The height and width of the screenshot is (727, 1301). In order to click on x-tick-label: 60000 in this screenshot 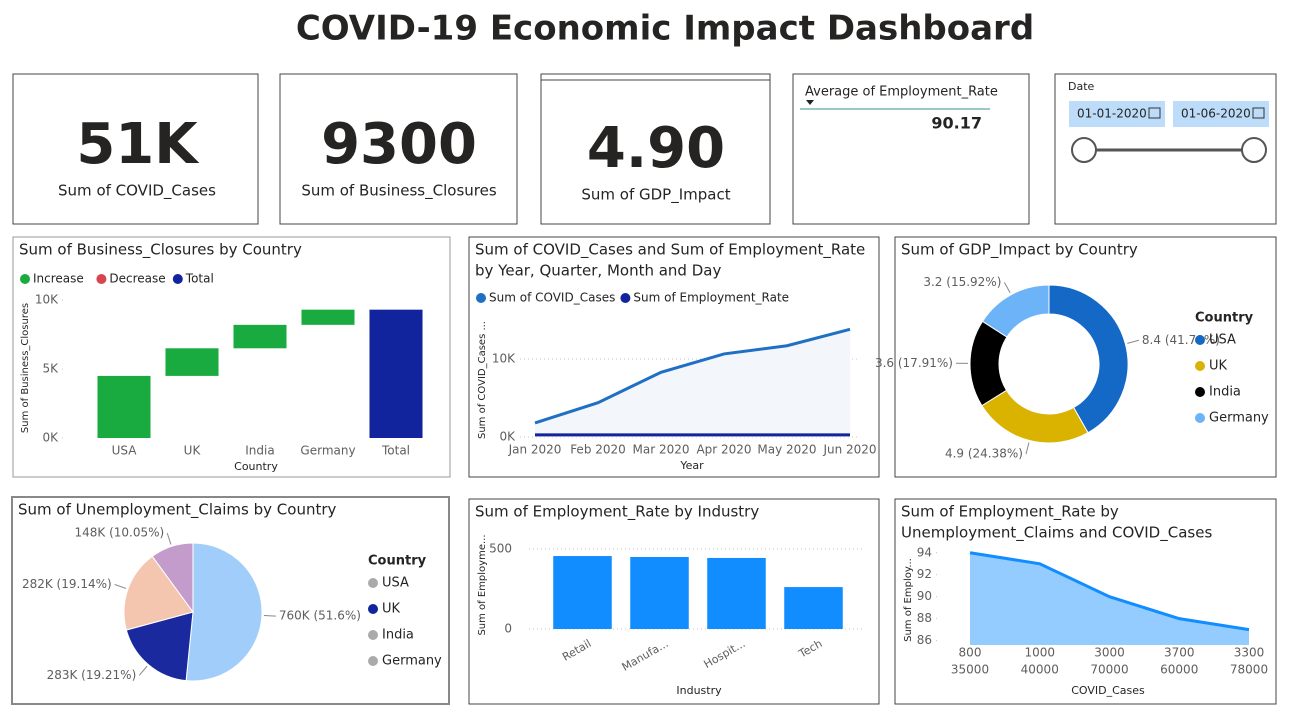, I will do `click(1179, 670)`.